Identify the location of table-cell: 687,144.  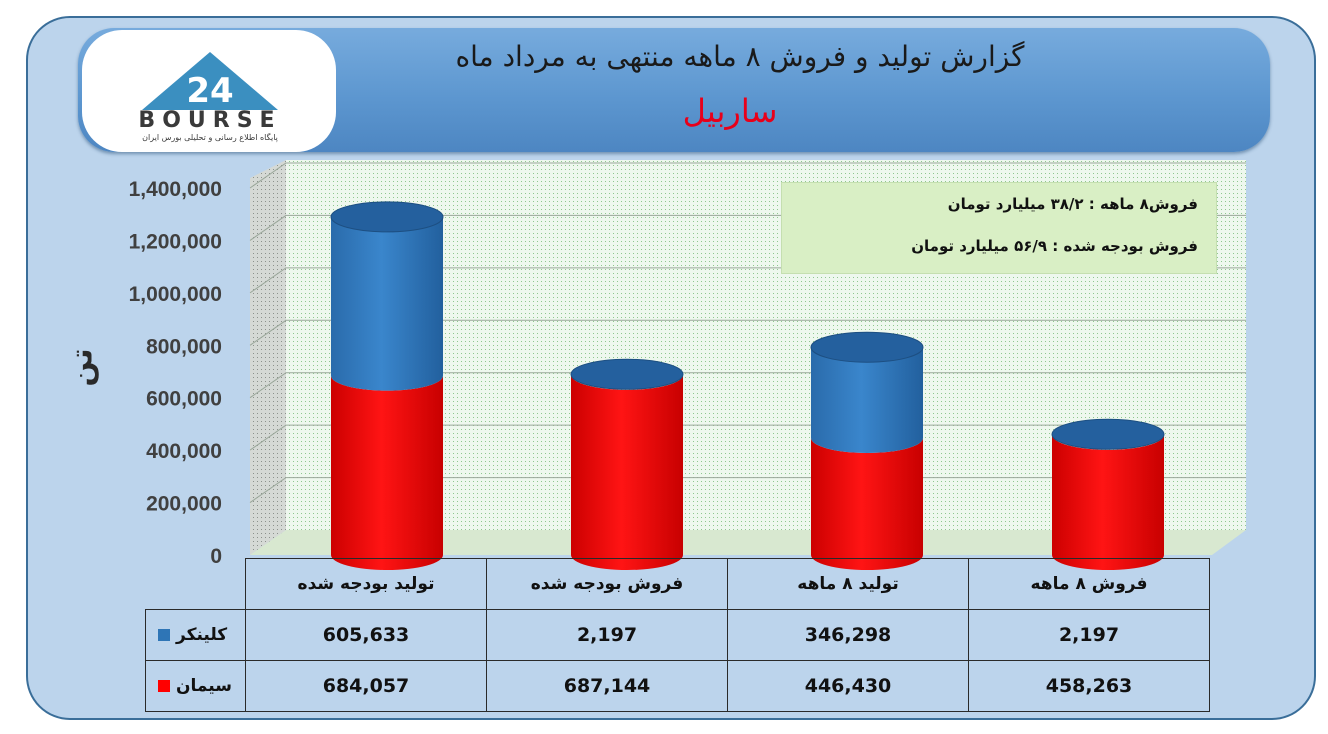
(607, 686).